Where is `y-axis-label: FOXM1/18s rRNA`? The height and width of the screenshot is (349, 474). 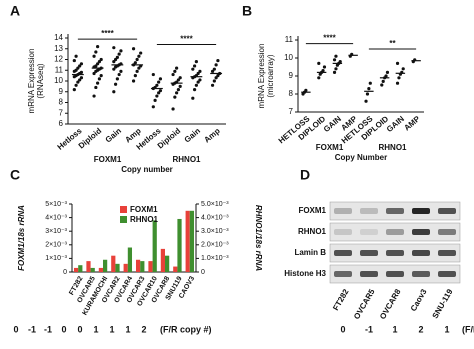 y-axis-label: FOXM1/18s rRNA is located at coordinates (21, 238).